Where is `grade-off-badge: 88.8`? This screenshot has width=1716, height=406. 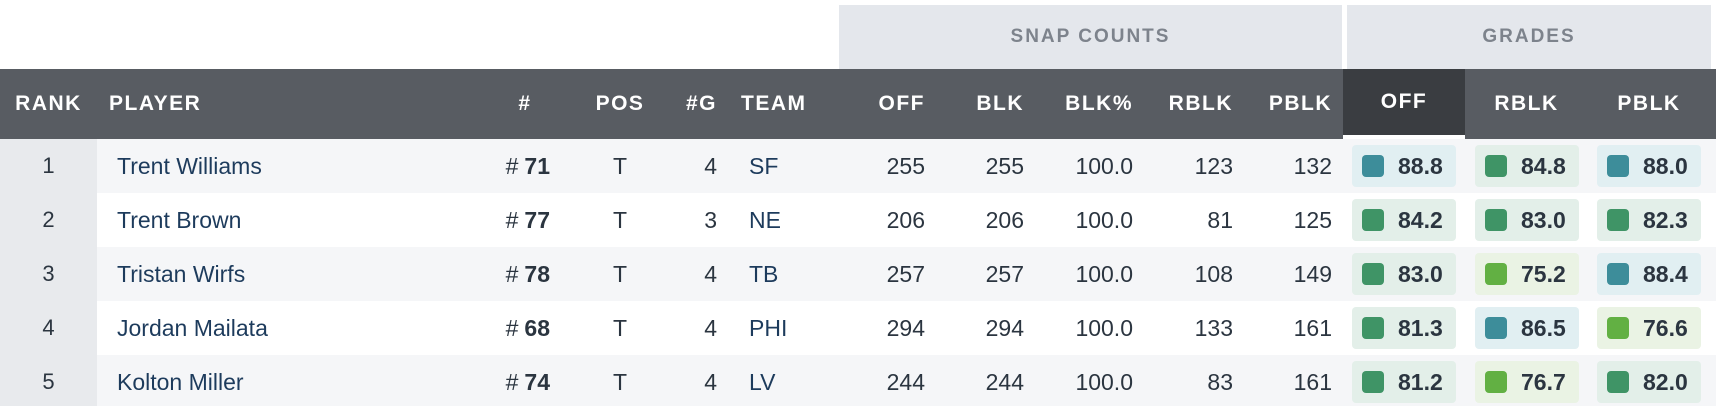
grade-off-badge: 88.8 is located at coordinates (1404, 166).